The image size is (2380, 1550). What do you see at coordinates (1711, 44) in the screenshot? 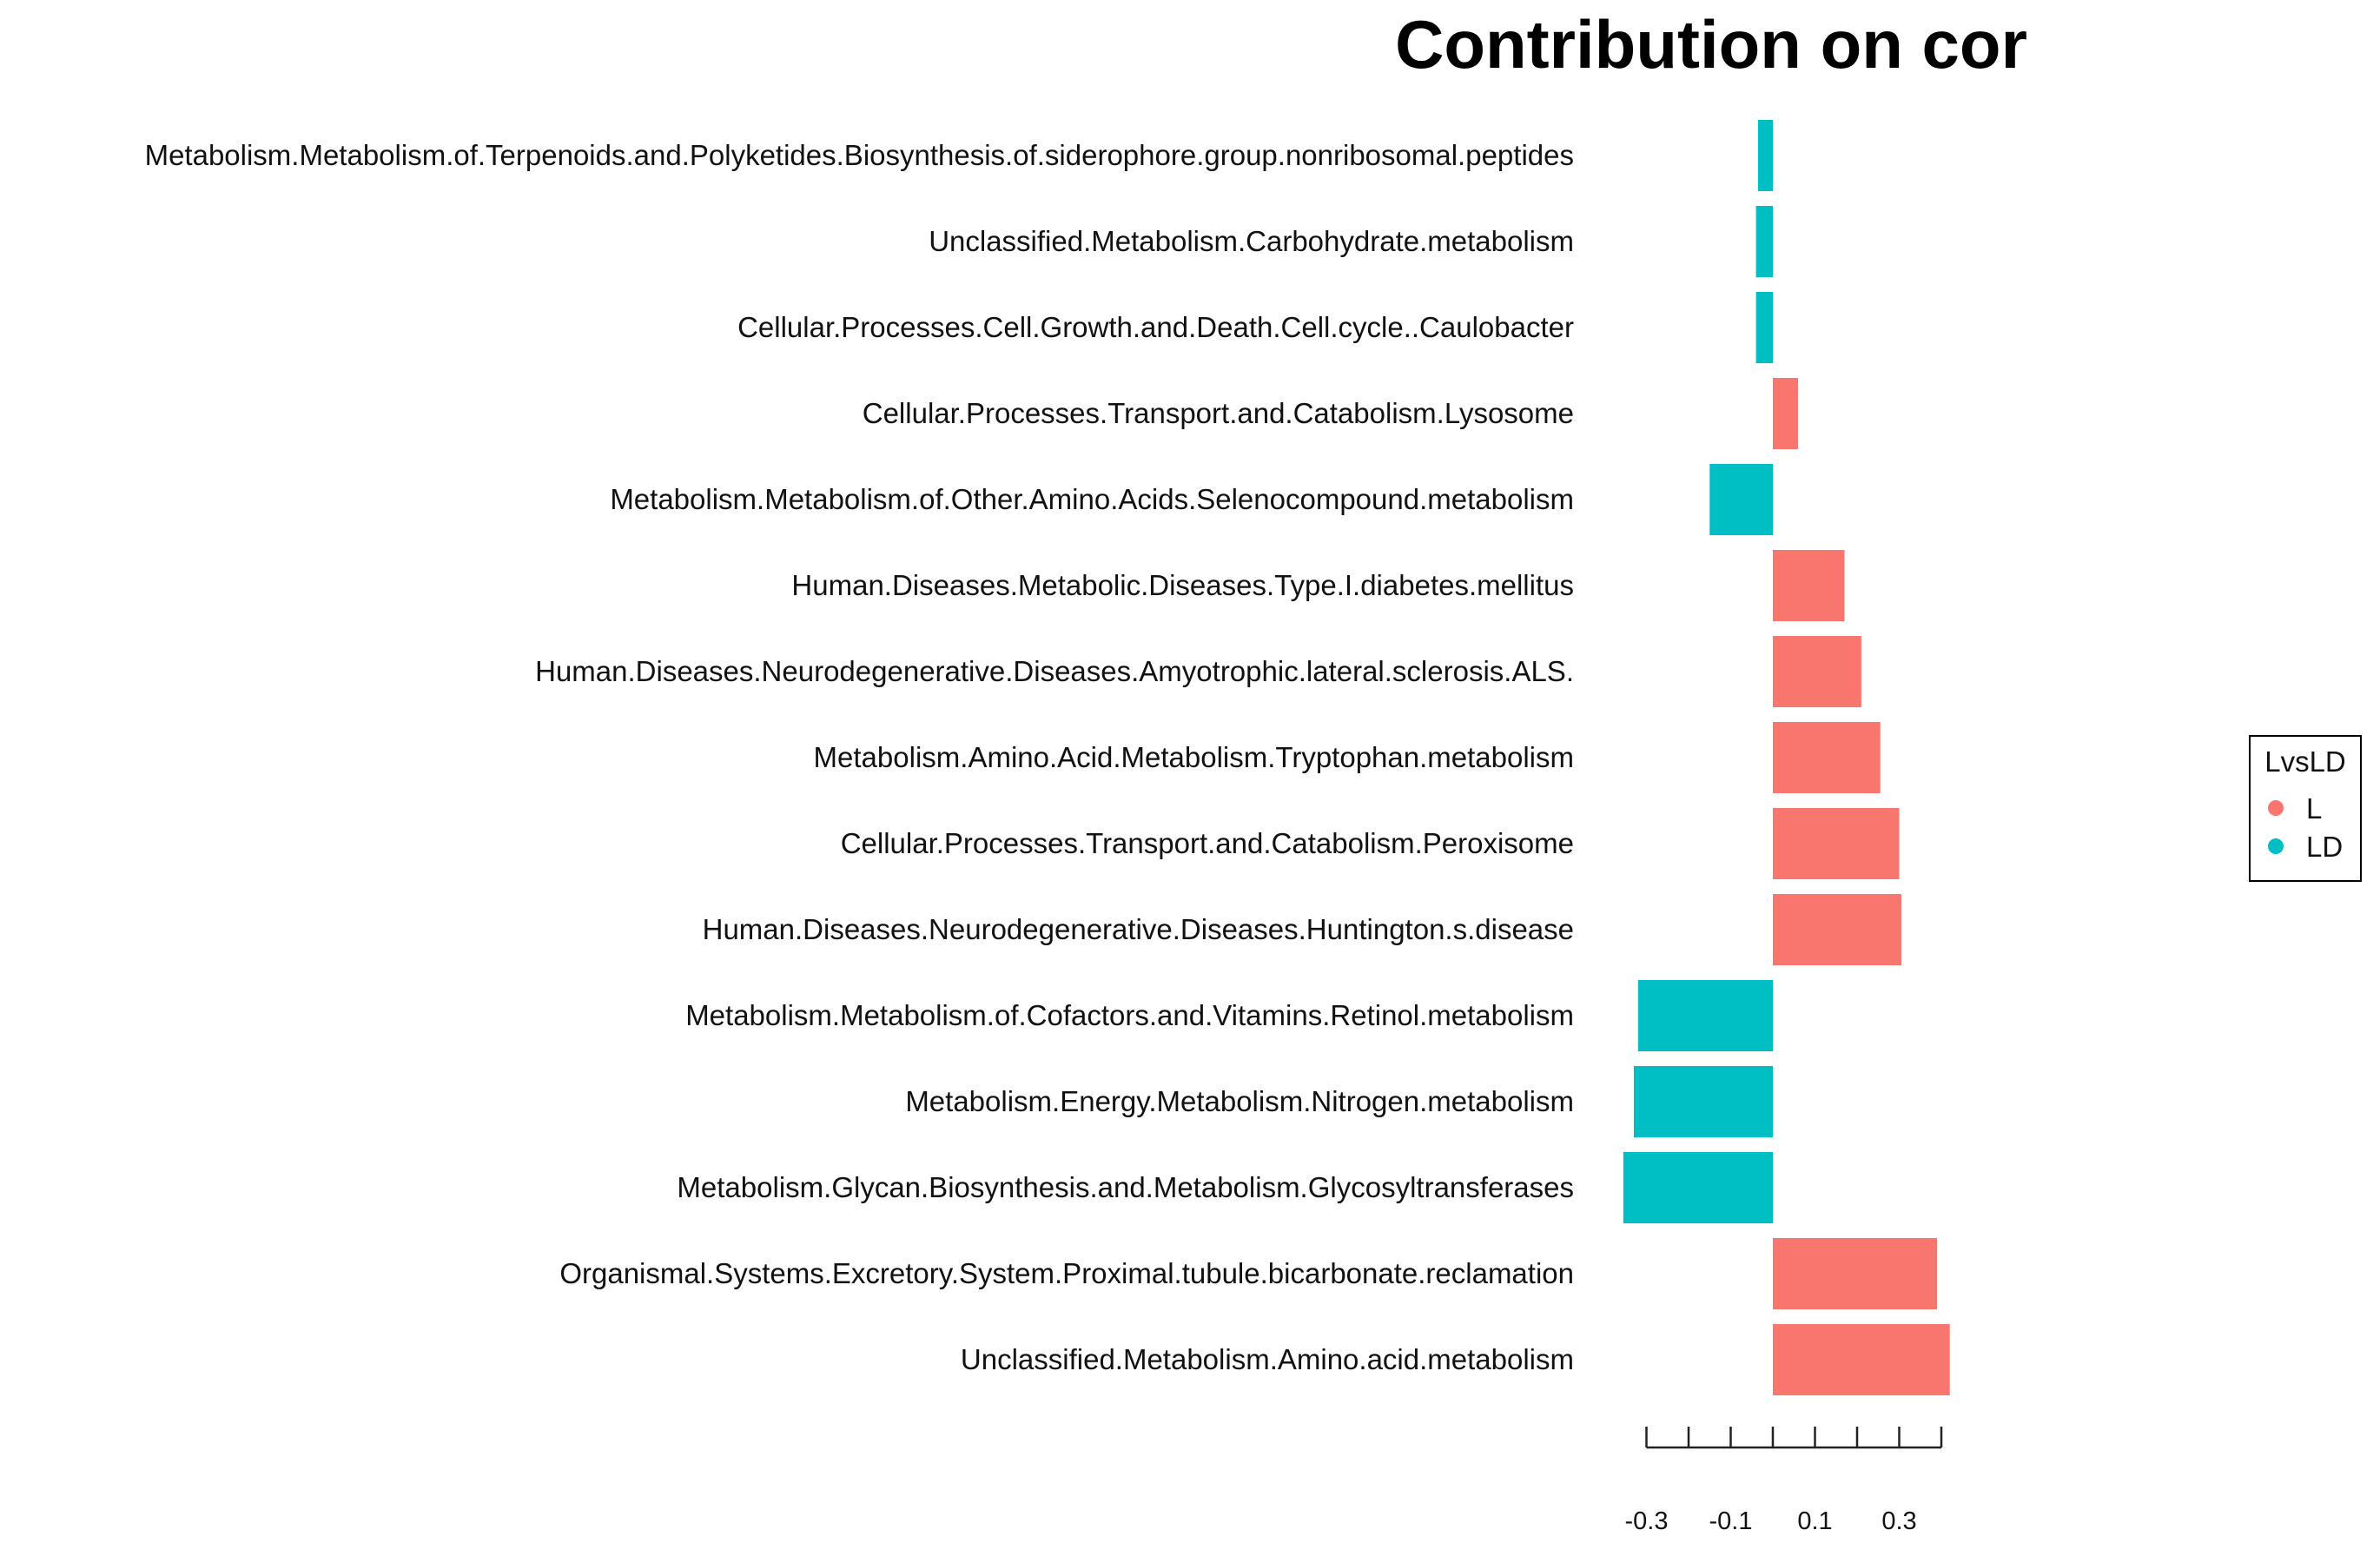
I see `chart-title: Contribution on cor` at bounding box center [1711, 44].